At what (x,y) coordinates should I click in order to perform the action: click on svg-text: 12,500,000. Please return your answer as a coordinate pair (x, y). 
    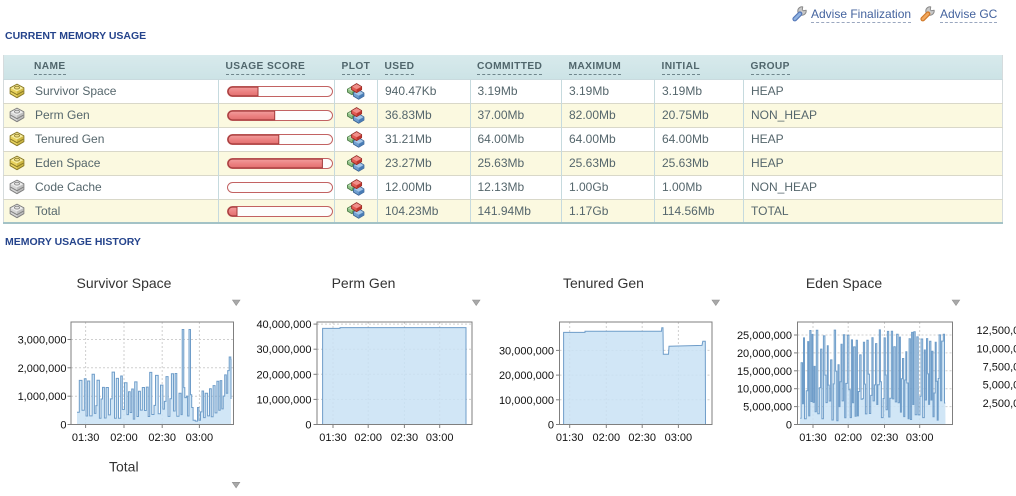
    Looking at the image, I should click on (996, 331).